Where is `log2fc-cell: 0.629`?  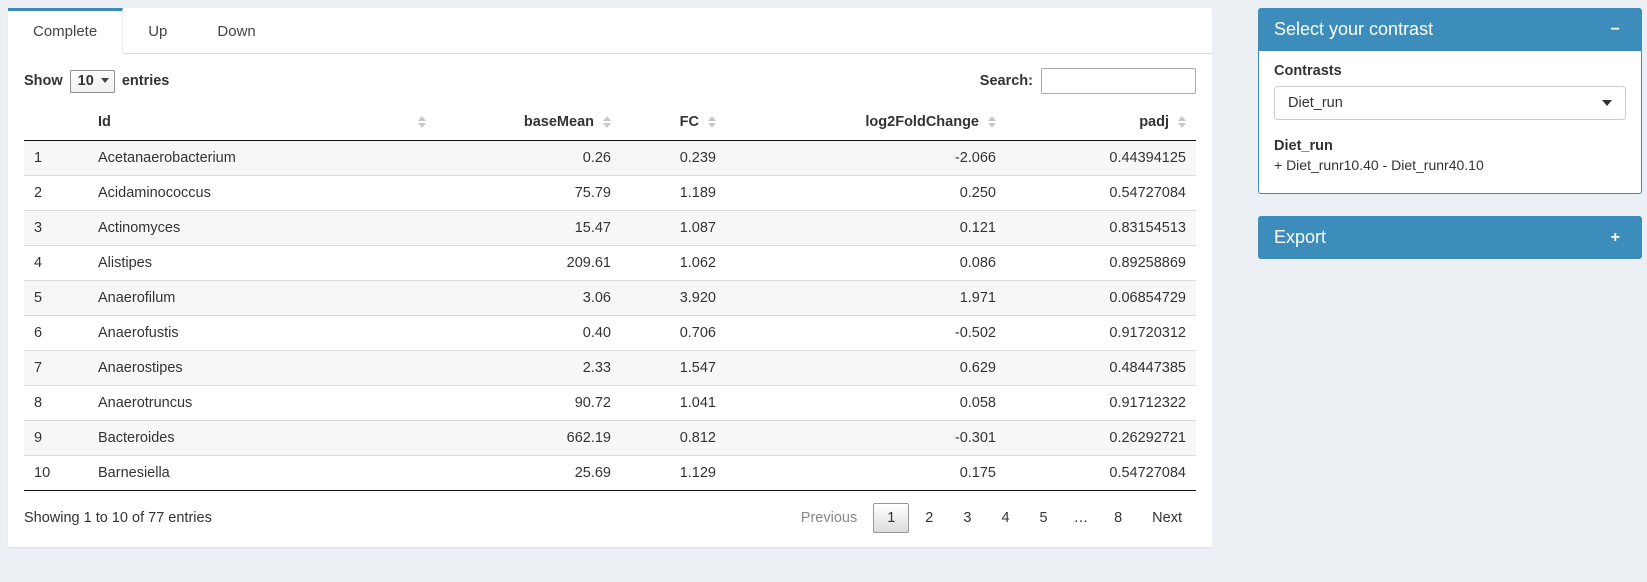
log2fc-cell: 0.629 is located at coordinates (866, 368).